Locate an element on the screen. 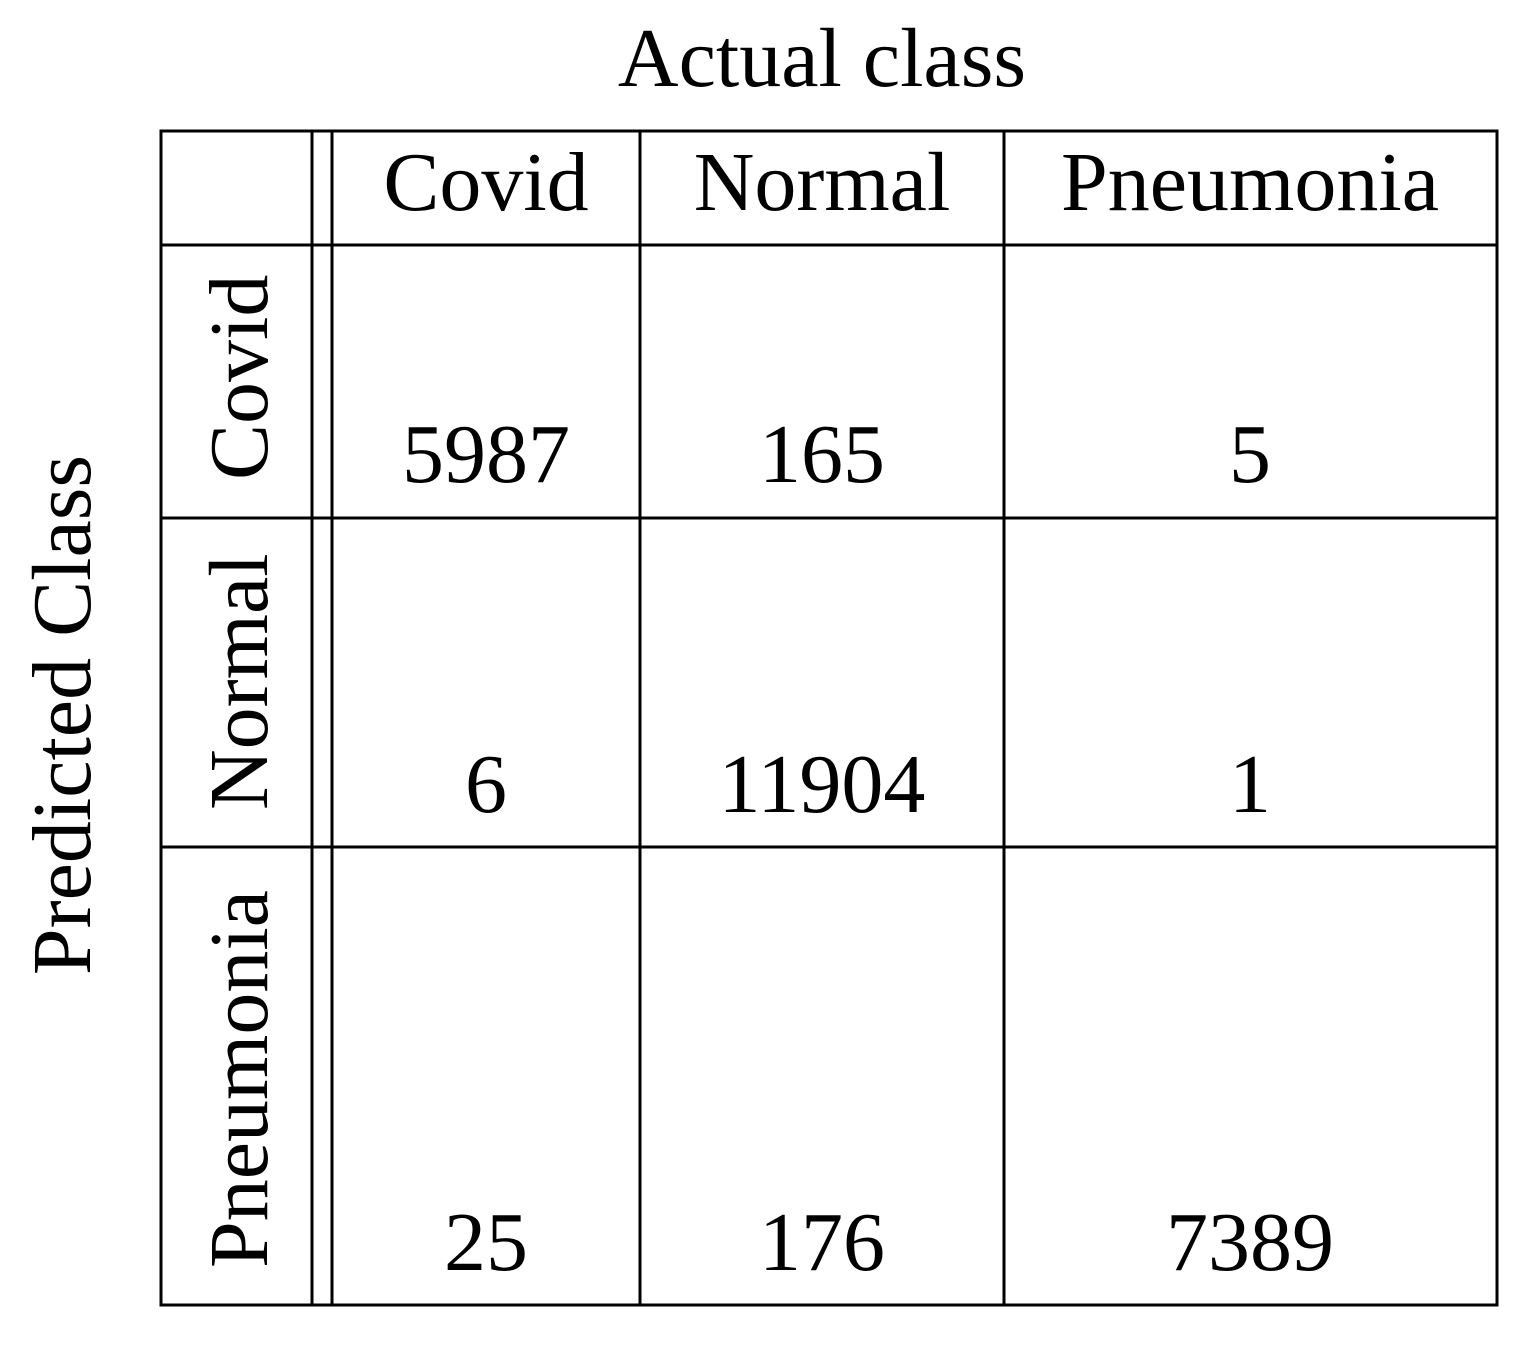  cell-value: 5987 is located at coordinates (486, 454).